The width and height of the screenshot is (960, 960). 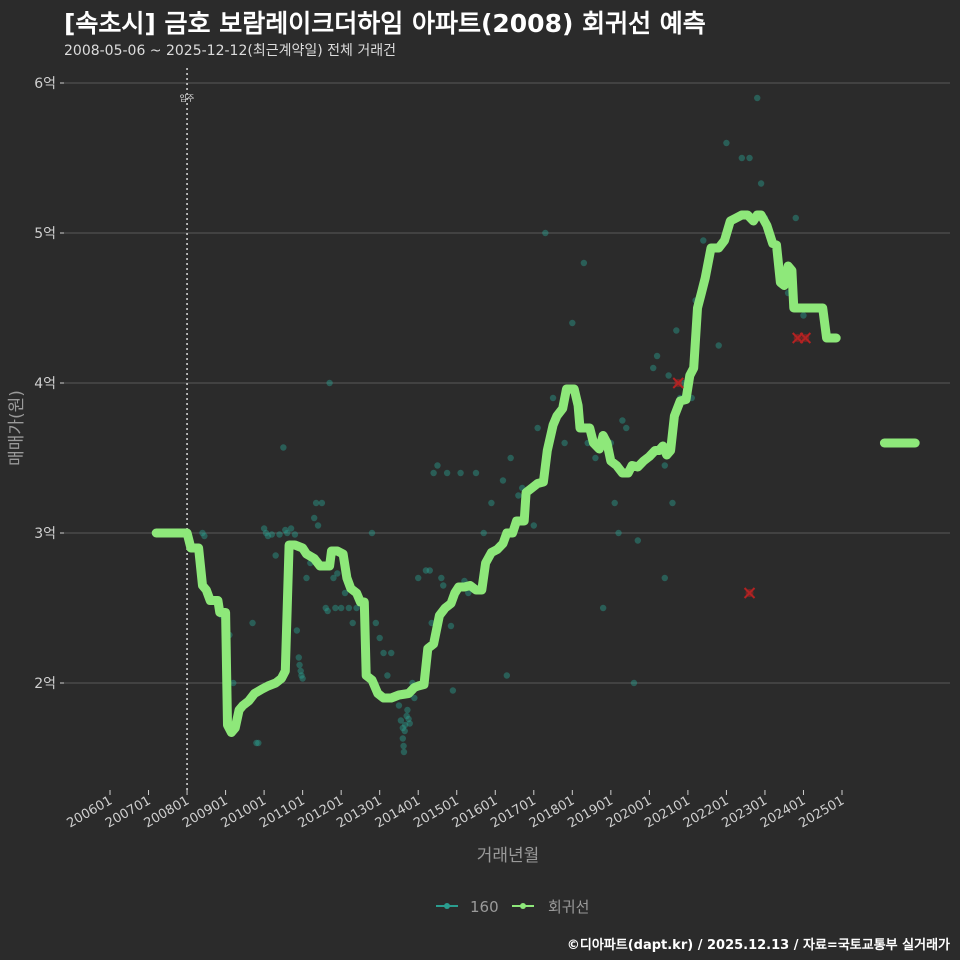 I want to click on y-tick-label: 5억, so click(x=45, y=234).